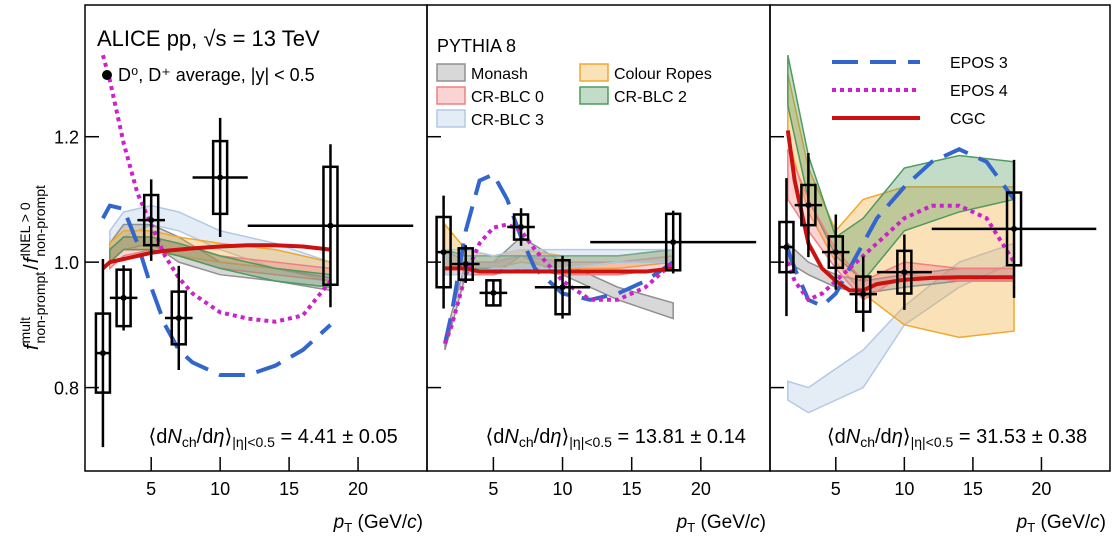  I want to click on text-part: = 4.41 ± 0.05, so click(336, 437).